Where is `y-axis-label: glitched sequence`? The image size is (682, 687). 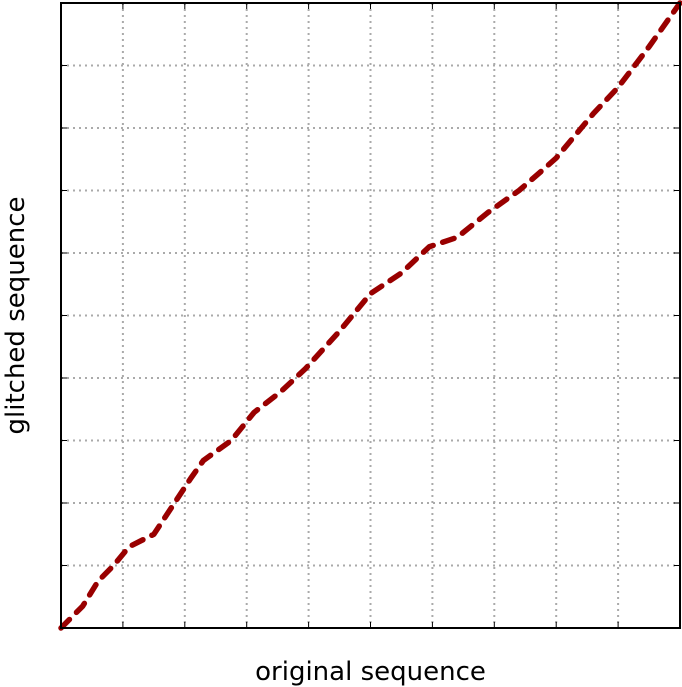 y-axis-label: glitched sequence is located at coordinates (16, 316).